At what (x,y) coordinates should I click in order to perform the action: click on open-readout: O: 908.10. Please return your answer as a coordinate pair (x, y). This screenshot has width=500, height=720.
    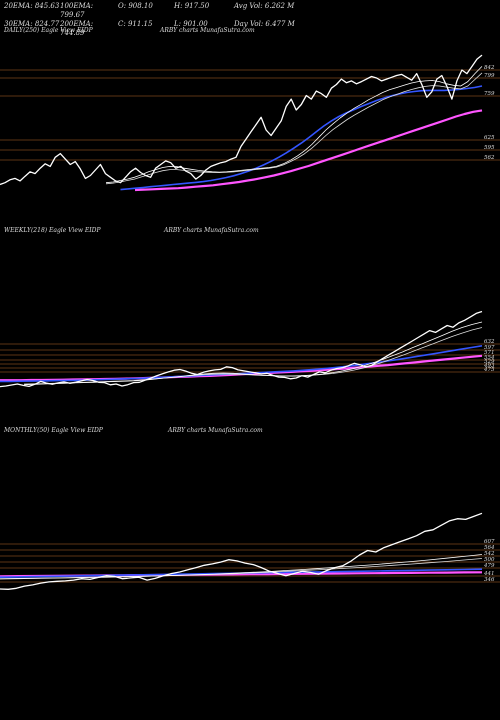
    Looking at the image, I should click on (135, 6).